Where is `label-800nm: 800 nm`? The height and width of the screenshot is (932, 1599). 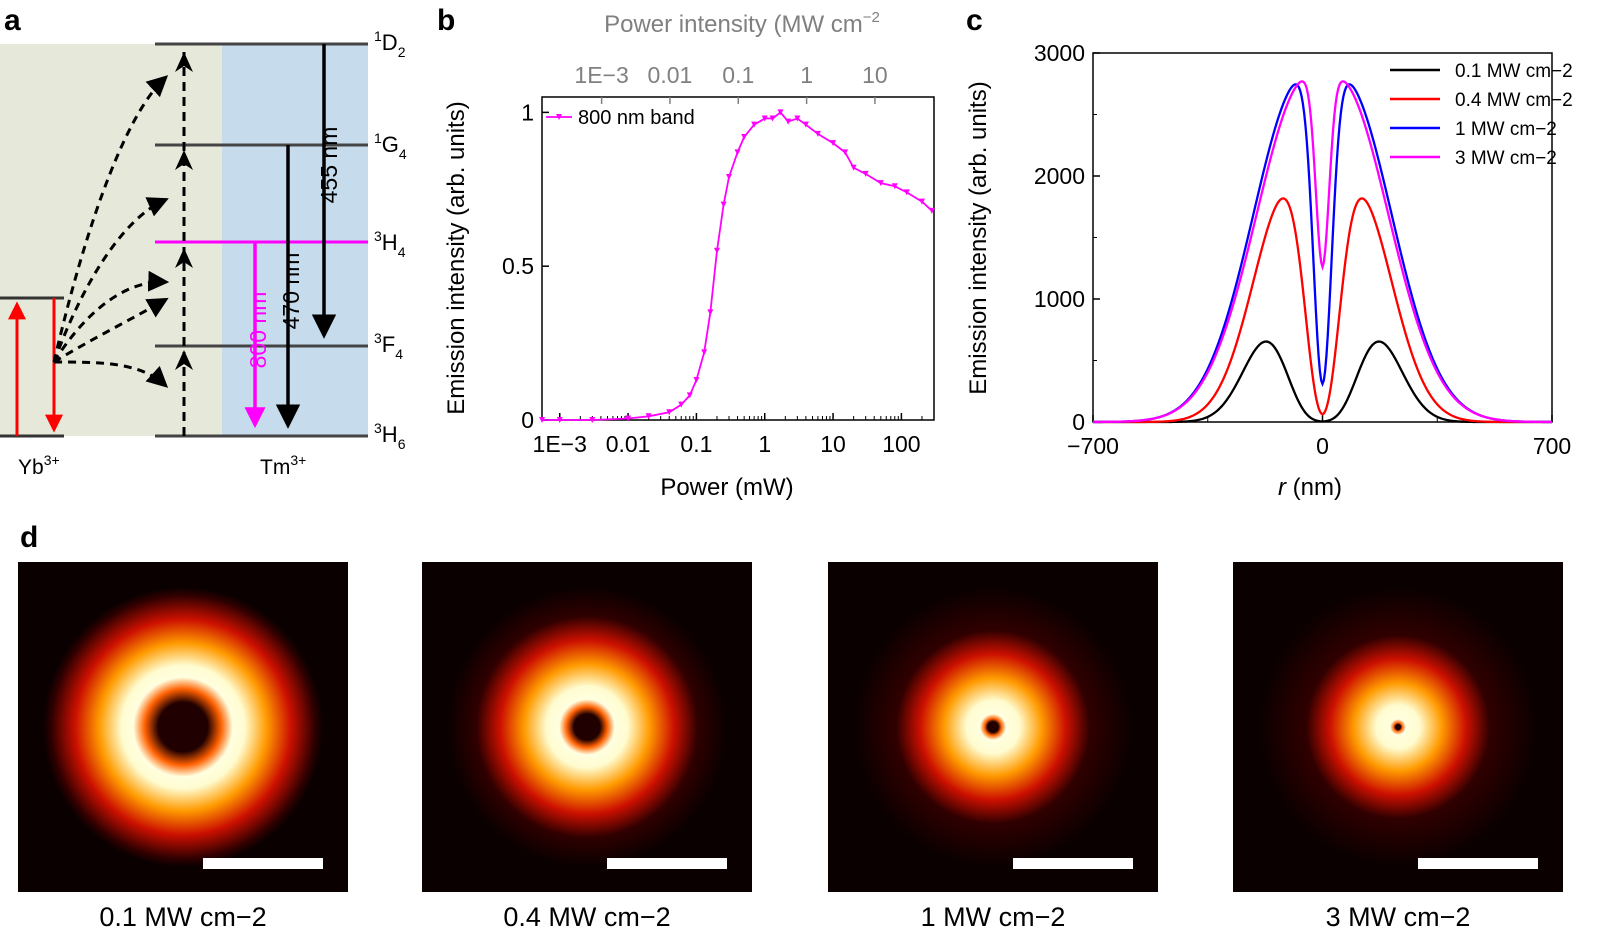
label-800nm: 800 nm is located at coordinates (258, 330).